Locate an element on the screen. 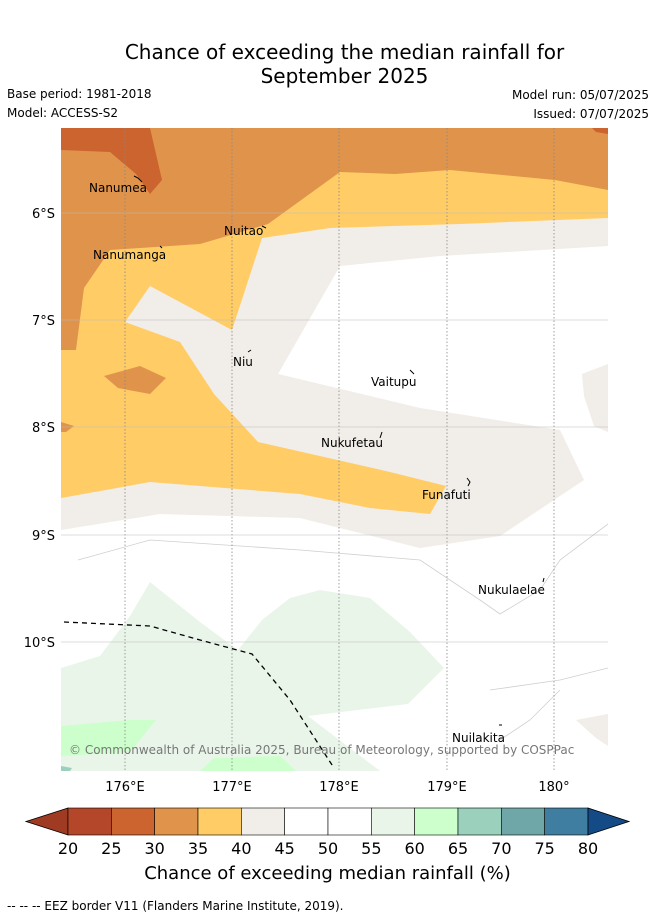  contour-25-30-right is located at coordinates (600, 131).